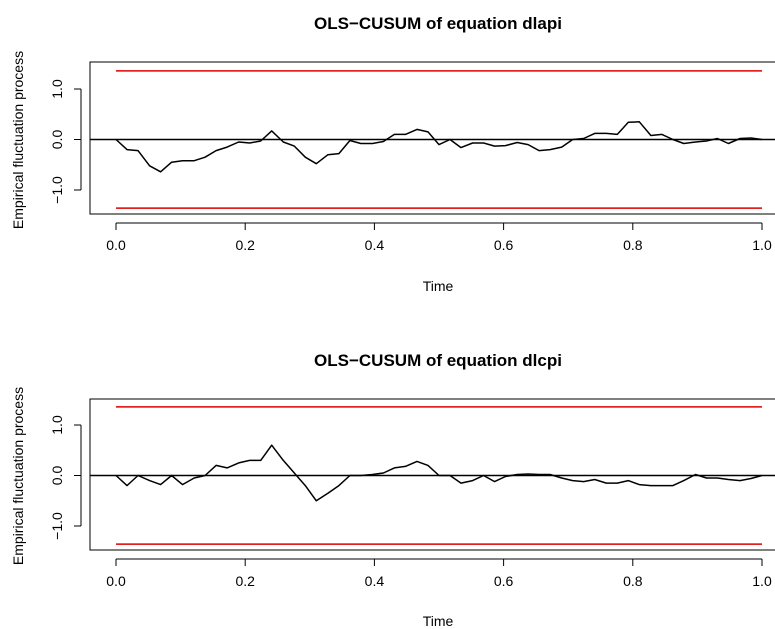  Describe the element at coordinates (438, 621) in the screenshot. I see `x-axis-label-2: Time` at that location.